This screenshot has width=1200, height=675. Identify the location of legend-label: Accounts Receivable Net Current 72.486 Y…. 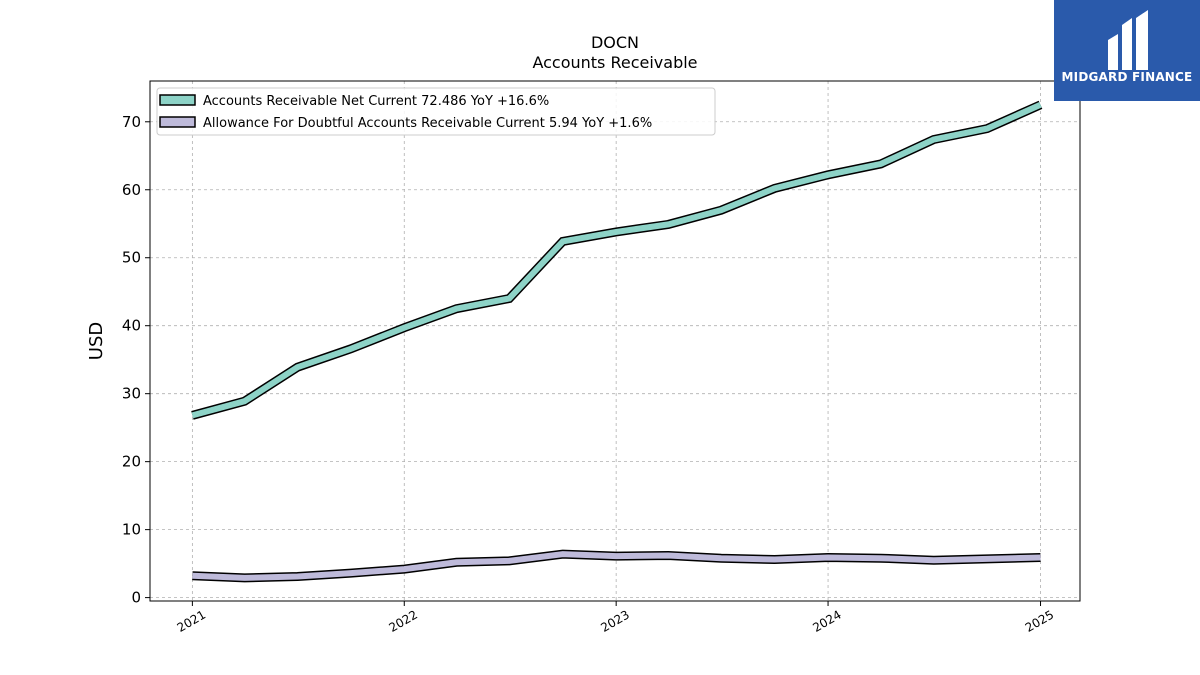
(376, 101).